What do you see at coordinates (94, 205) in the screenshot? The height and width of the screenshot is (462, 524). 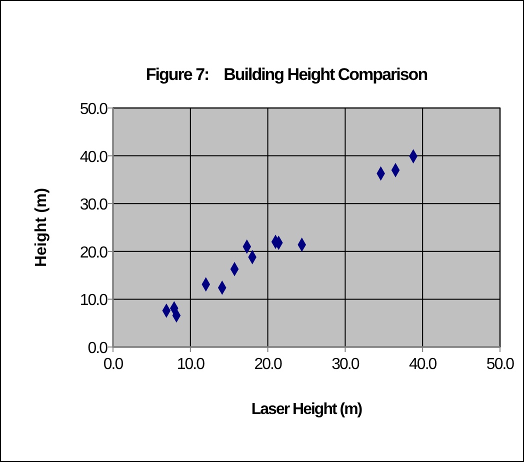 I see `y-tick-label: 30.0` at bounding box center [94, 205].